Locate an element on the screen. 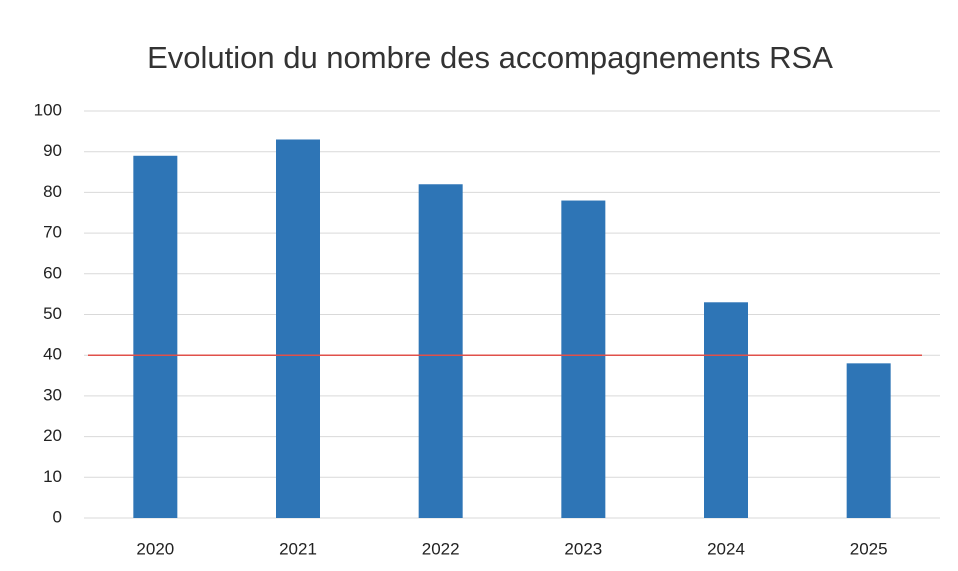 The width and height of the screenshot is (958, 571). y-tick-label: 60 is located at coordinates (52, 272).